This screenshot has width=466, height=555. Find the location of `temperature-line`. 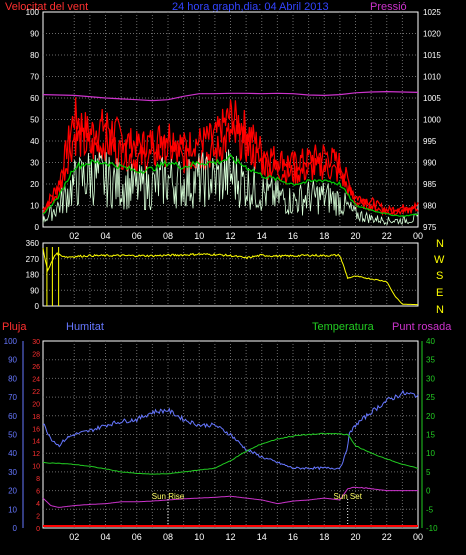

temperature-line is located at coordinates (230, 453).